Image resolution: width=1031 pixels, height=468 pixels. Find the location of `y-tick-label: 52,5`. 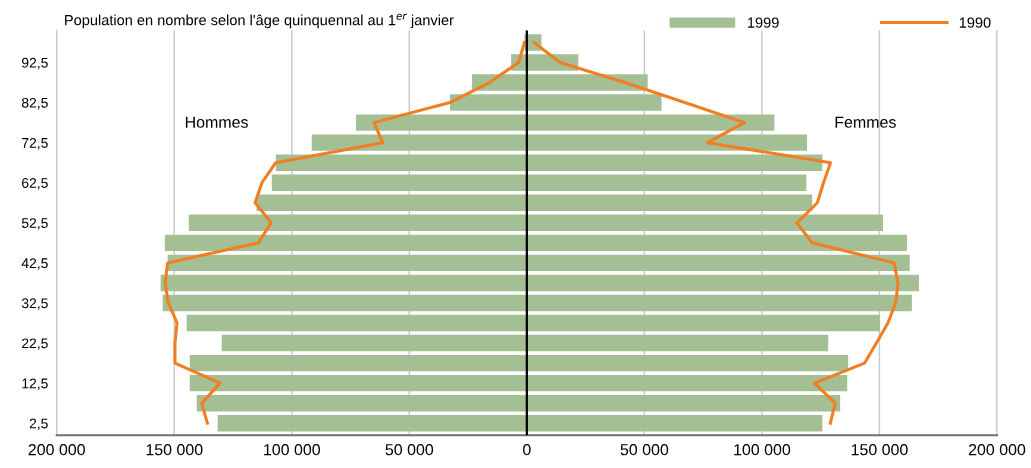

y-tick-label: 52,5 is located at coordinates (34, 224).